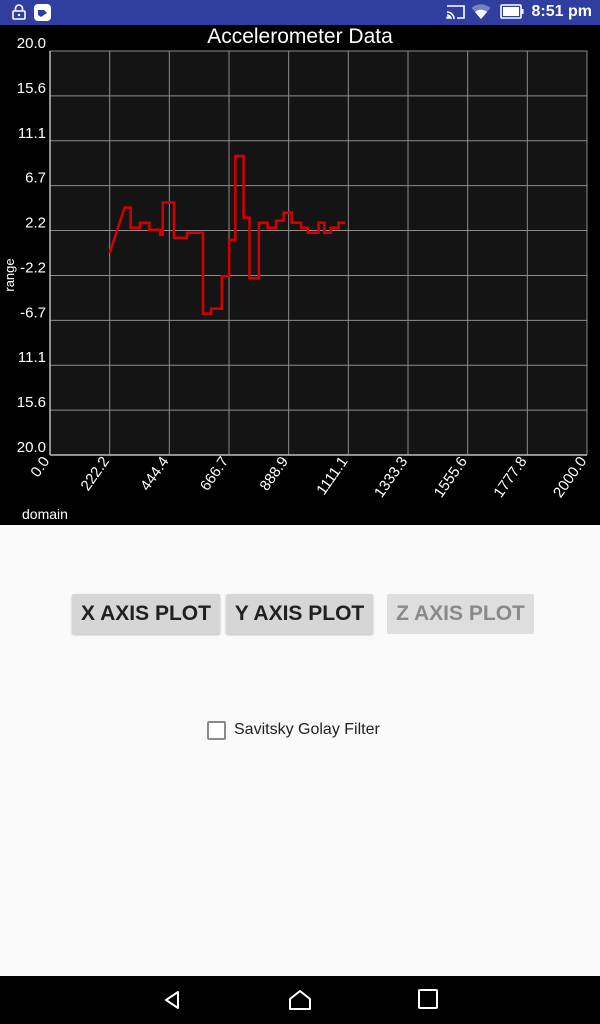 The image size is (600, 1024). I want to click on x-tick-label: 0.0, so click(40, 467).